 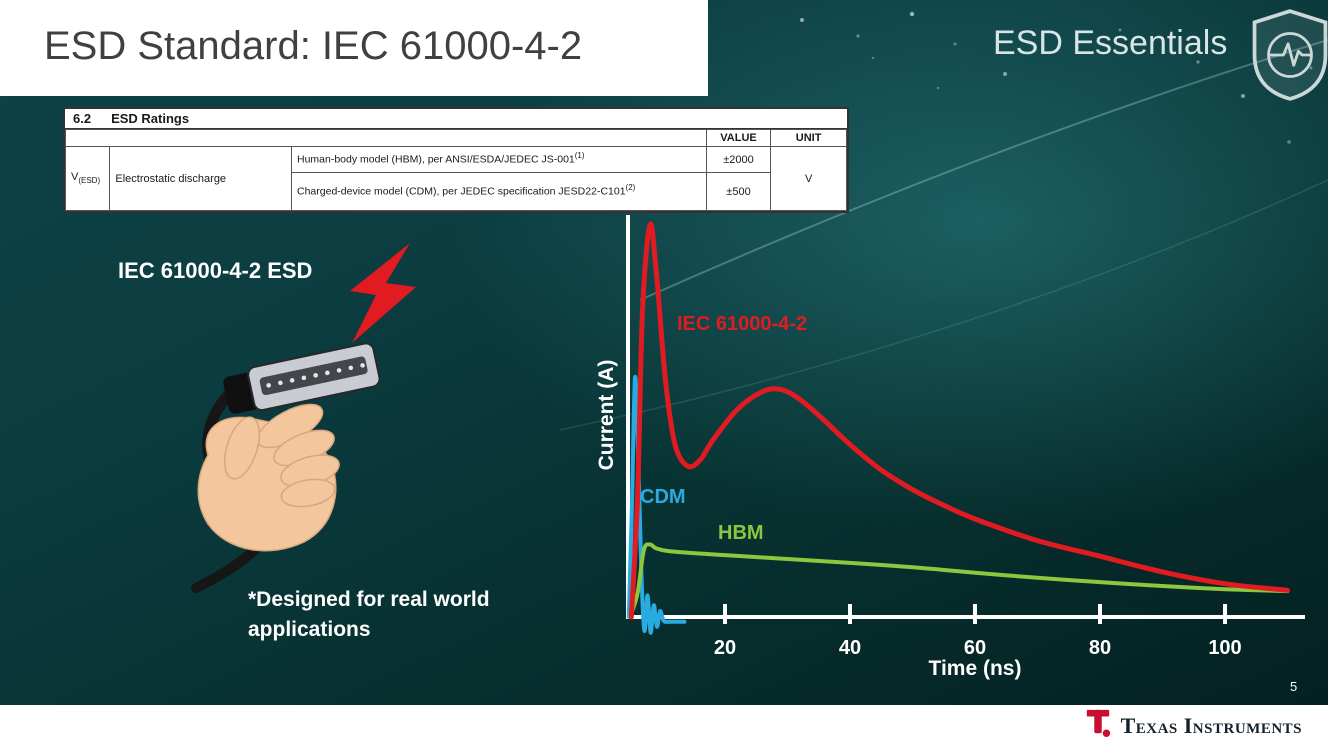 What do you see at coordinates (386, 138) in the screenshot?
I see `empty-header-cell` at bounding box center [386, 138].